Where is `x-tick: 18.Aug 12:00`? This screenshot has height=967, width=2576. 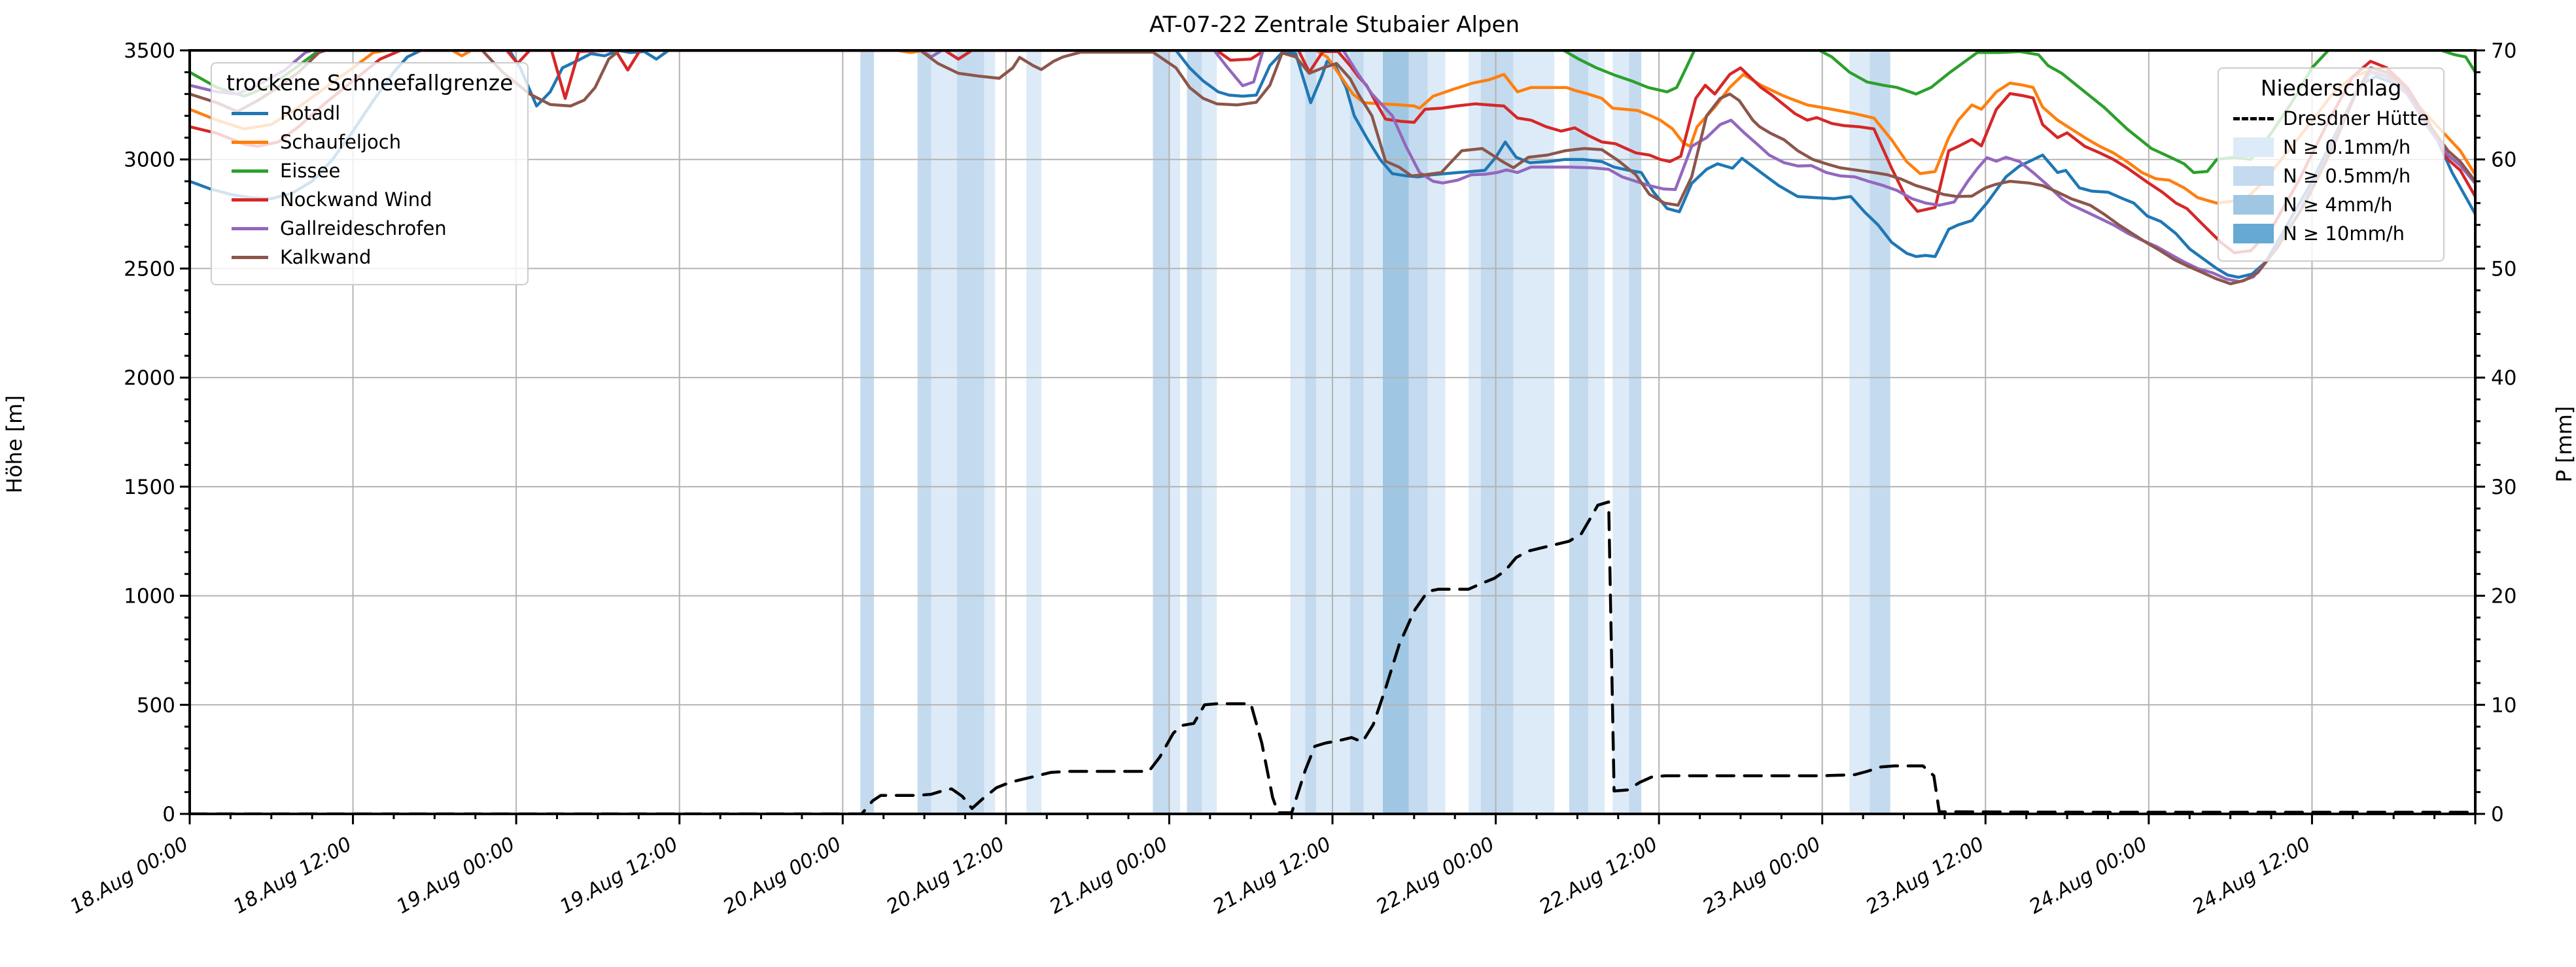 x-tick: 18.Aug 12:00 is located at coordinates (293, 876).